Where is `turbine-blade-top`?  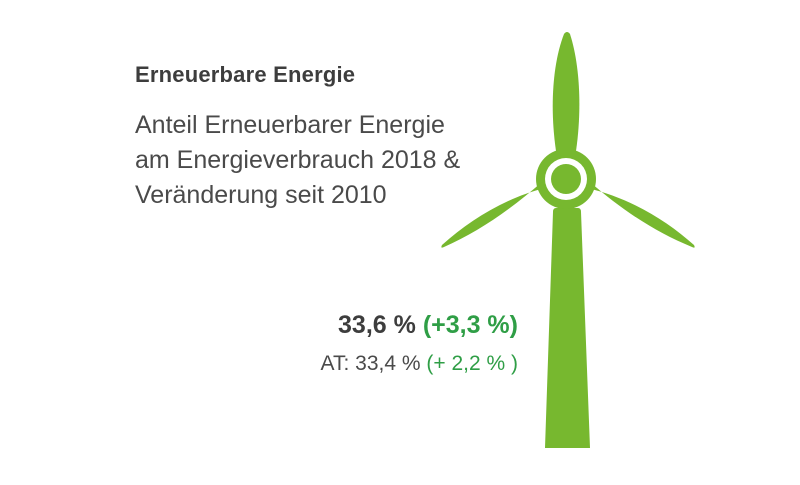
turbine-blade-top is located at coordinates (566, 91).